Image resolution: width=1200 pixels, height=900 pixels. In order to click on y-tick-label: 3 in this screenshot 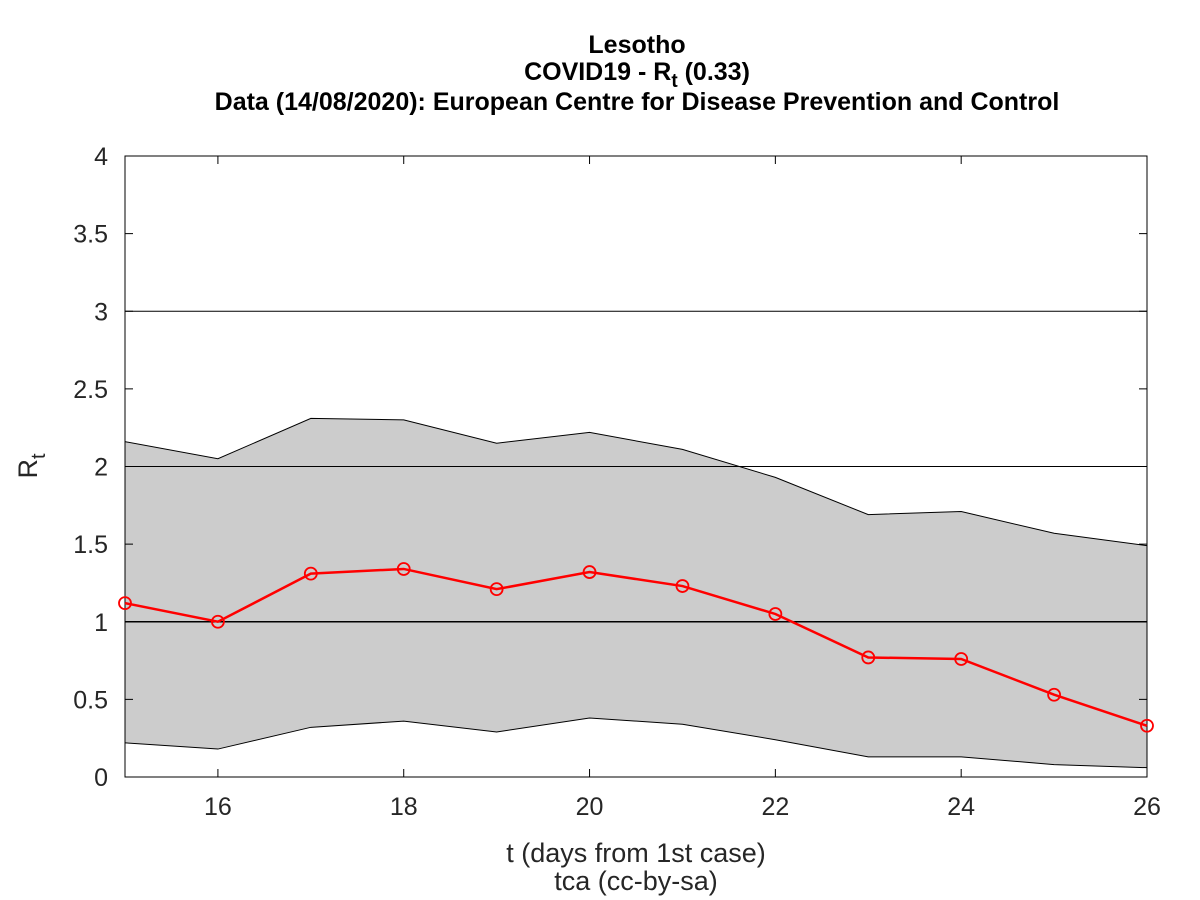, I will do `click(101, 312)`.